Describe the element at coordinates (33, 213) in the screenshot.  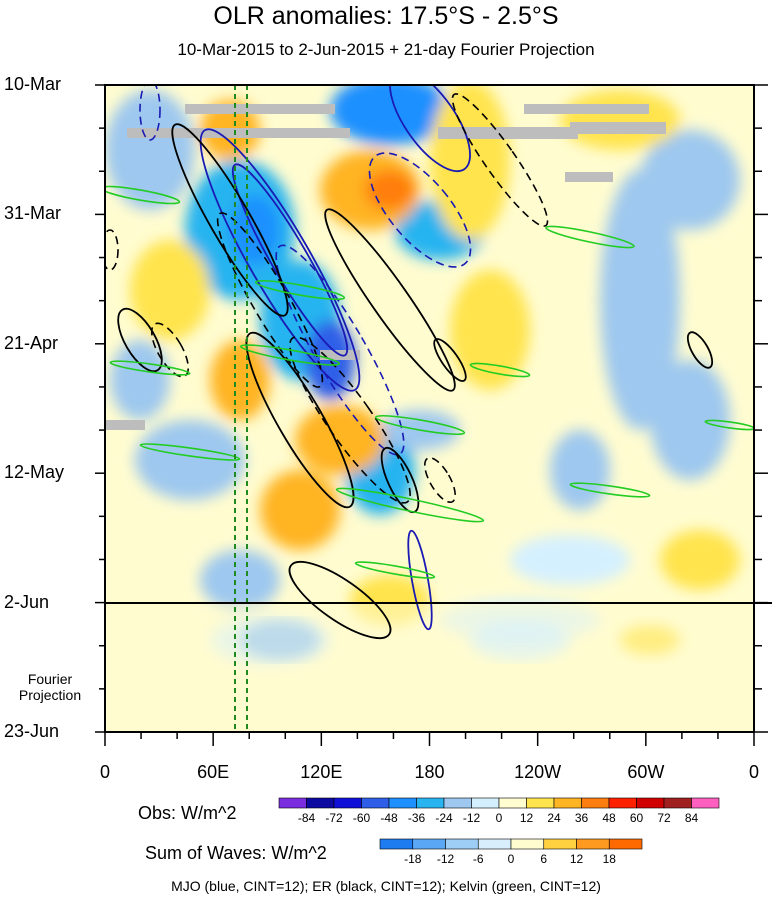
I see `y-tick-label: 31-Mar` at that location.